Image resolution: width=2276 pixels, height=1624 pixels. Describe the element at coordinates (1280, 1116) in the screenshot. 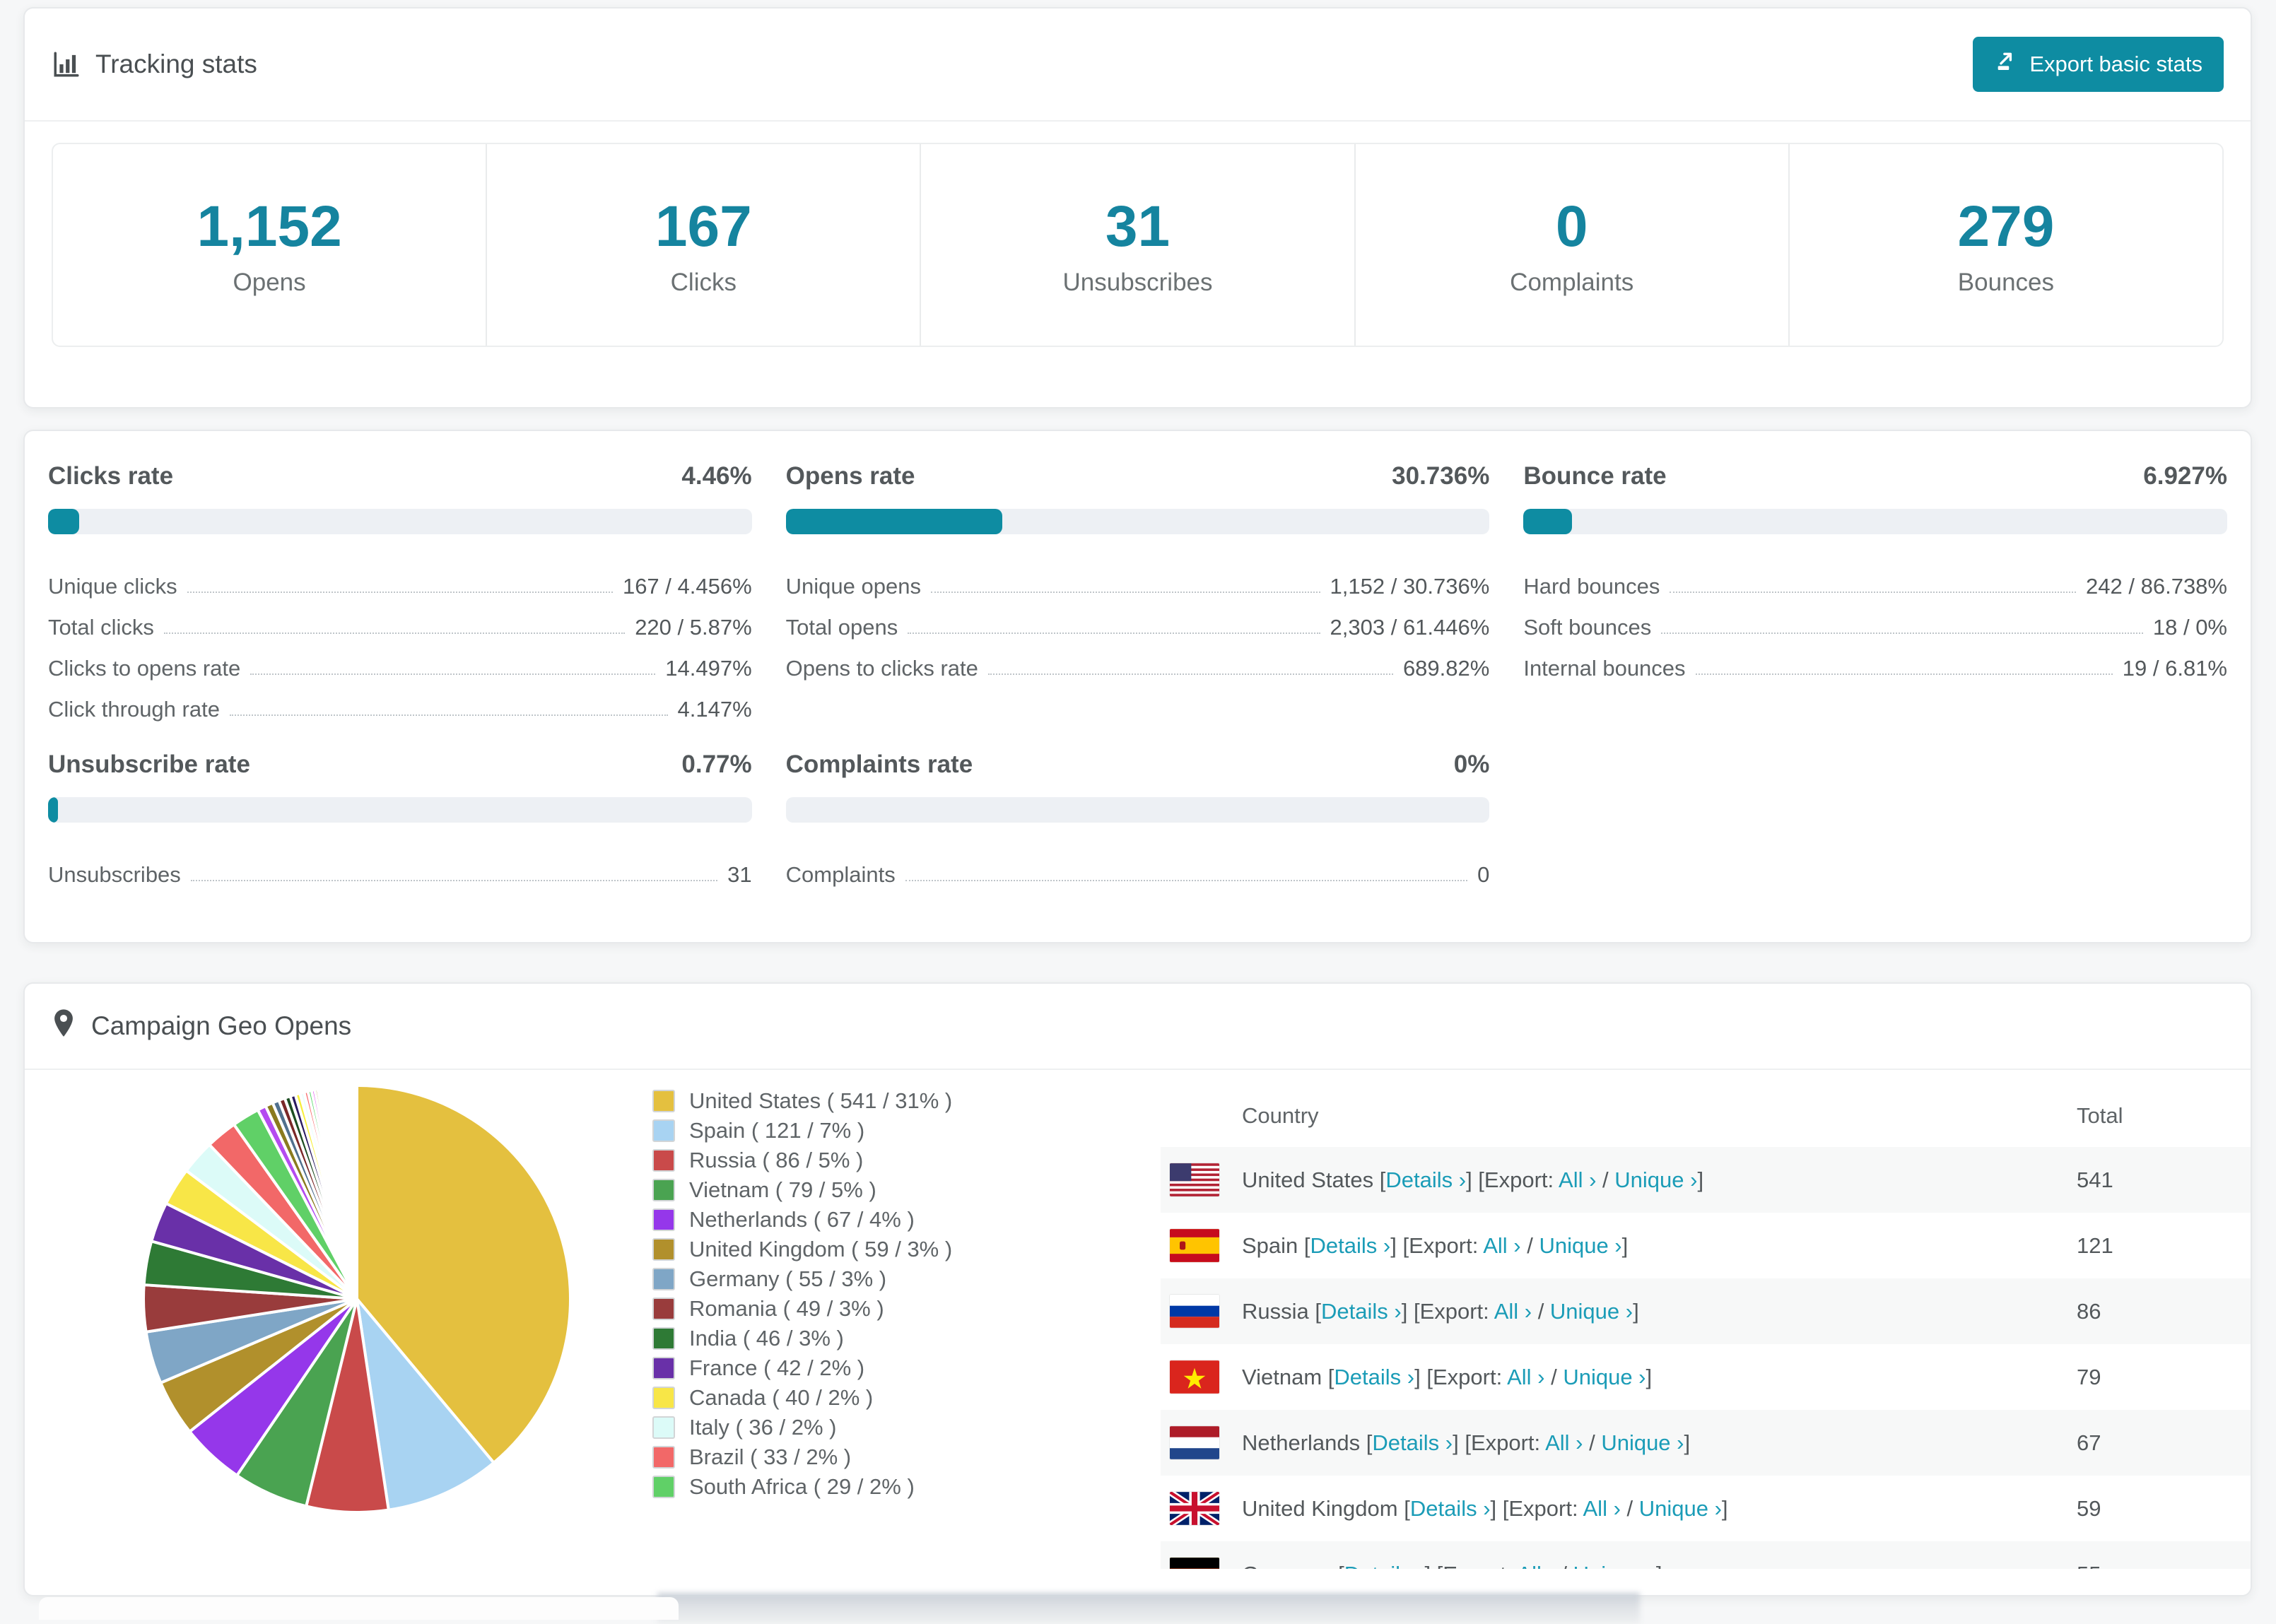

I see `geo-table-header-country: Country` at that location.